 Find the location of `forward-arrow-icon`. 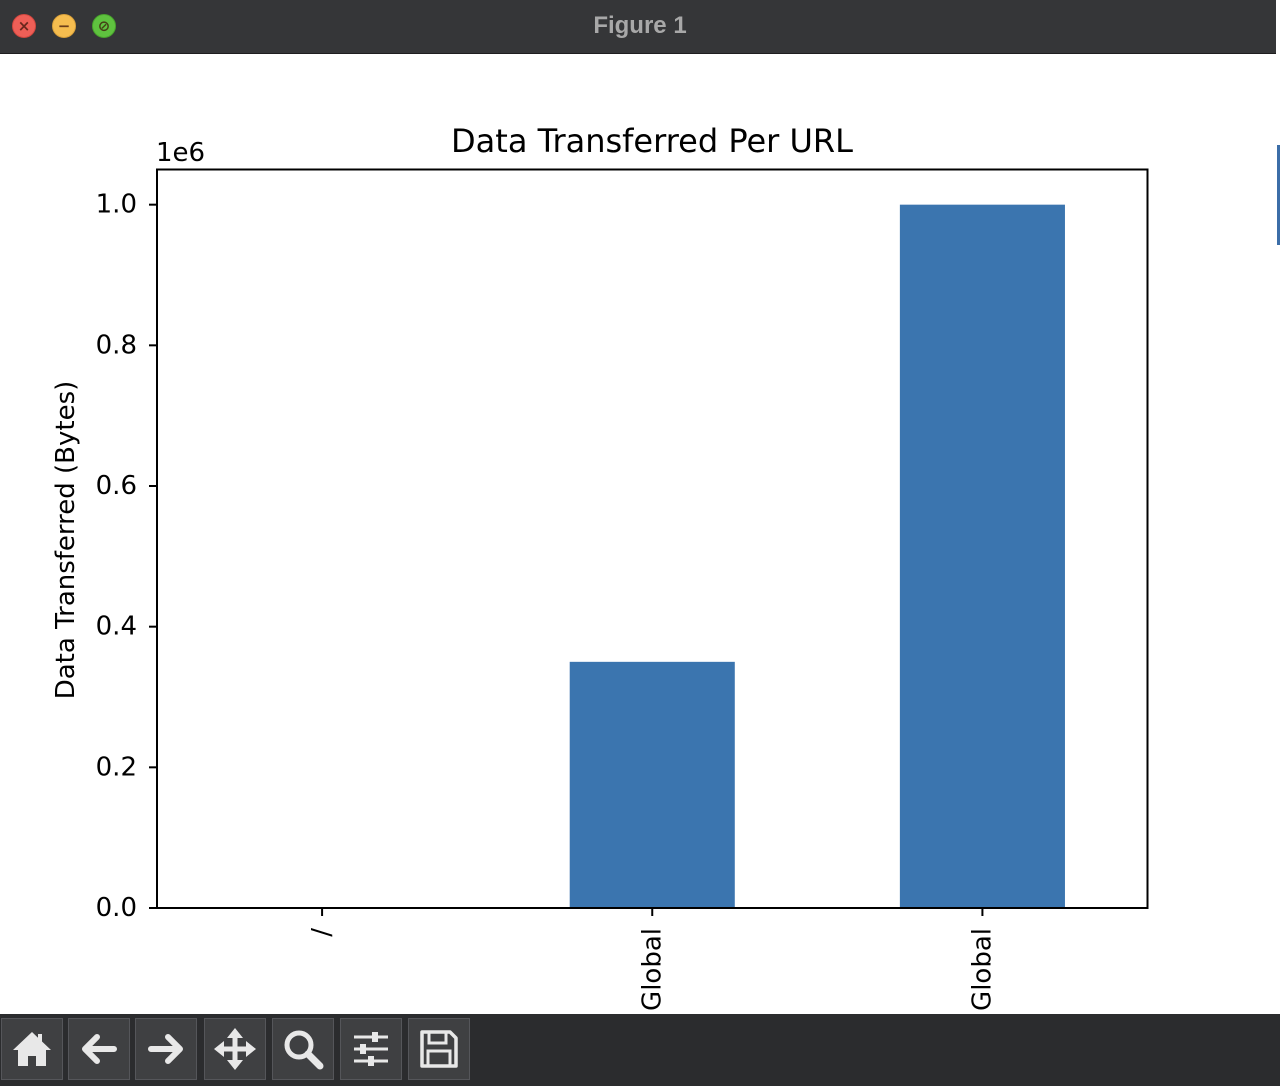

forward-arrow-icon is located at coordinates (165, 1049).